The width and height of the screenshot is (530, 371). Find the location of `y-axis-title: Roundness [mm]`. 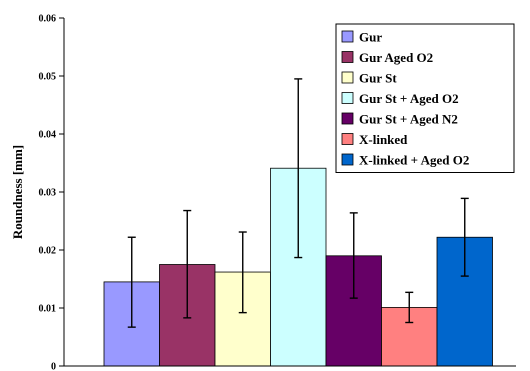

y-axis-title: Roundness [mm] is located at coordinates (17, 192).